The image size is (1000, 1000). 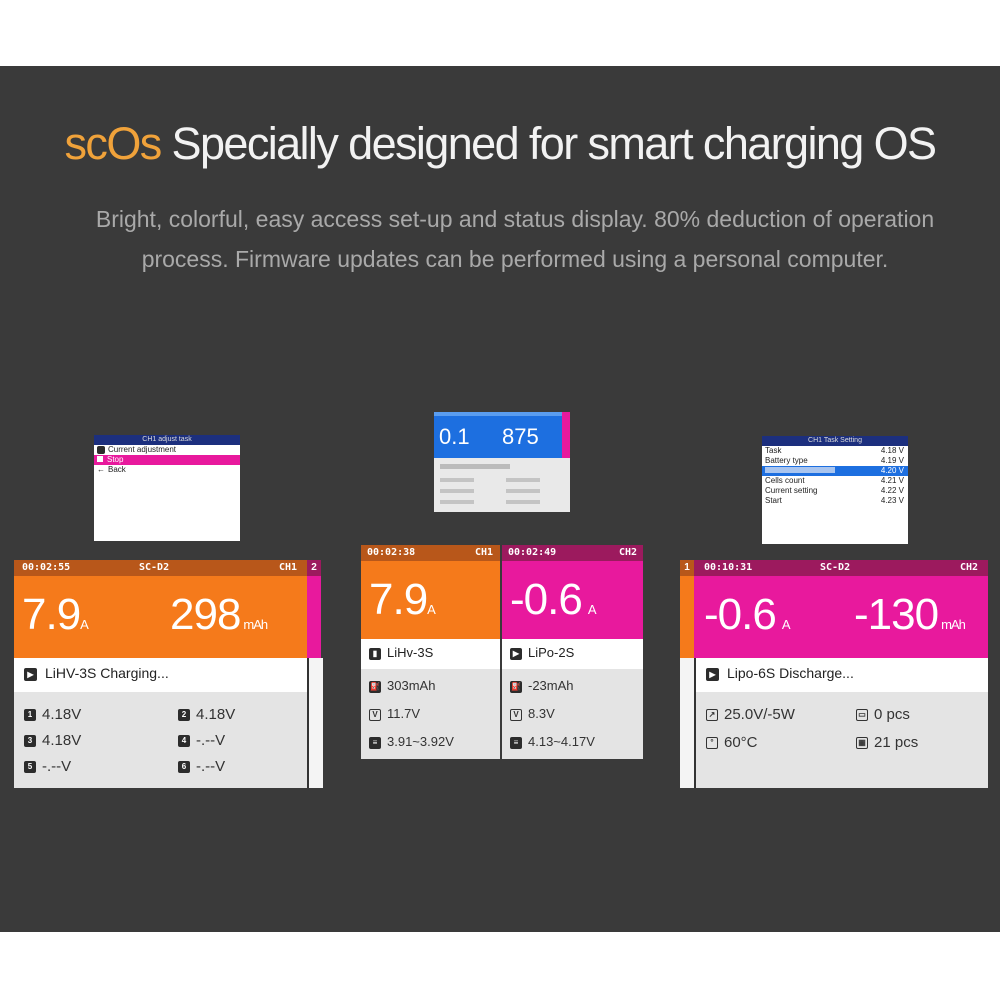 I want to click on menu-title: CH1 Task Setting, so click(x=835, y=441).